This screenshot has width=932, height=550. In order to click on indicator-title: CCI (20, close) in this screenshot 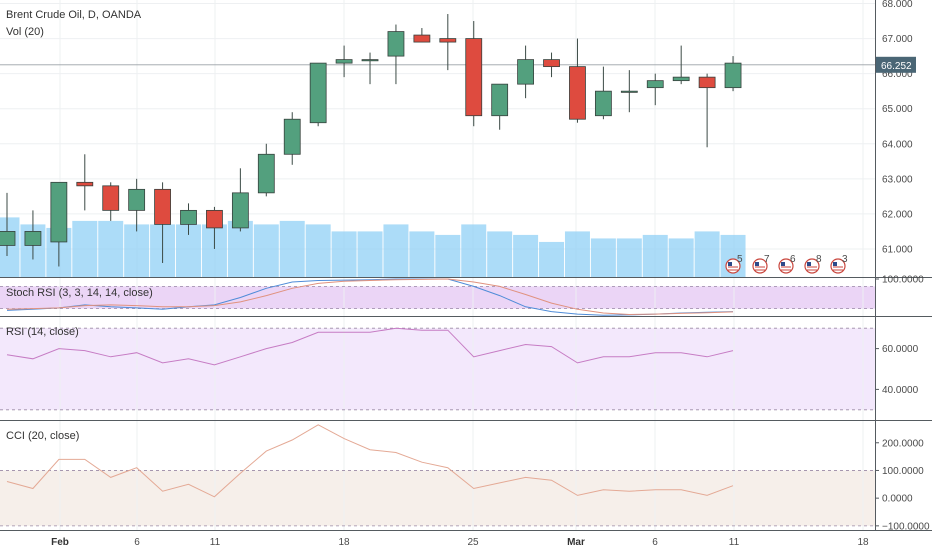, I will do `click(42, 436)`.